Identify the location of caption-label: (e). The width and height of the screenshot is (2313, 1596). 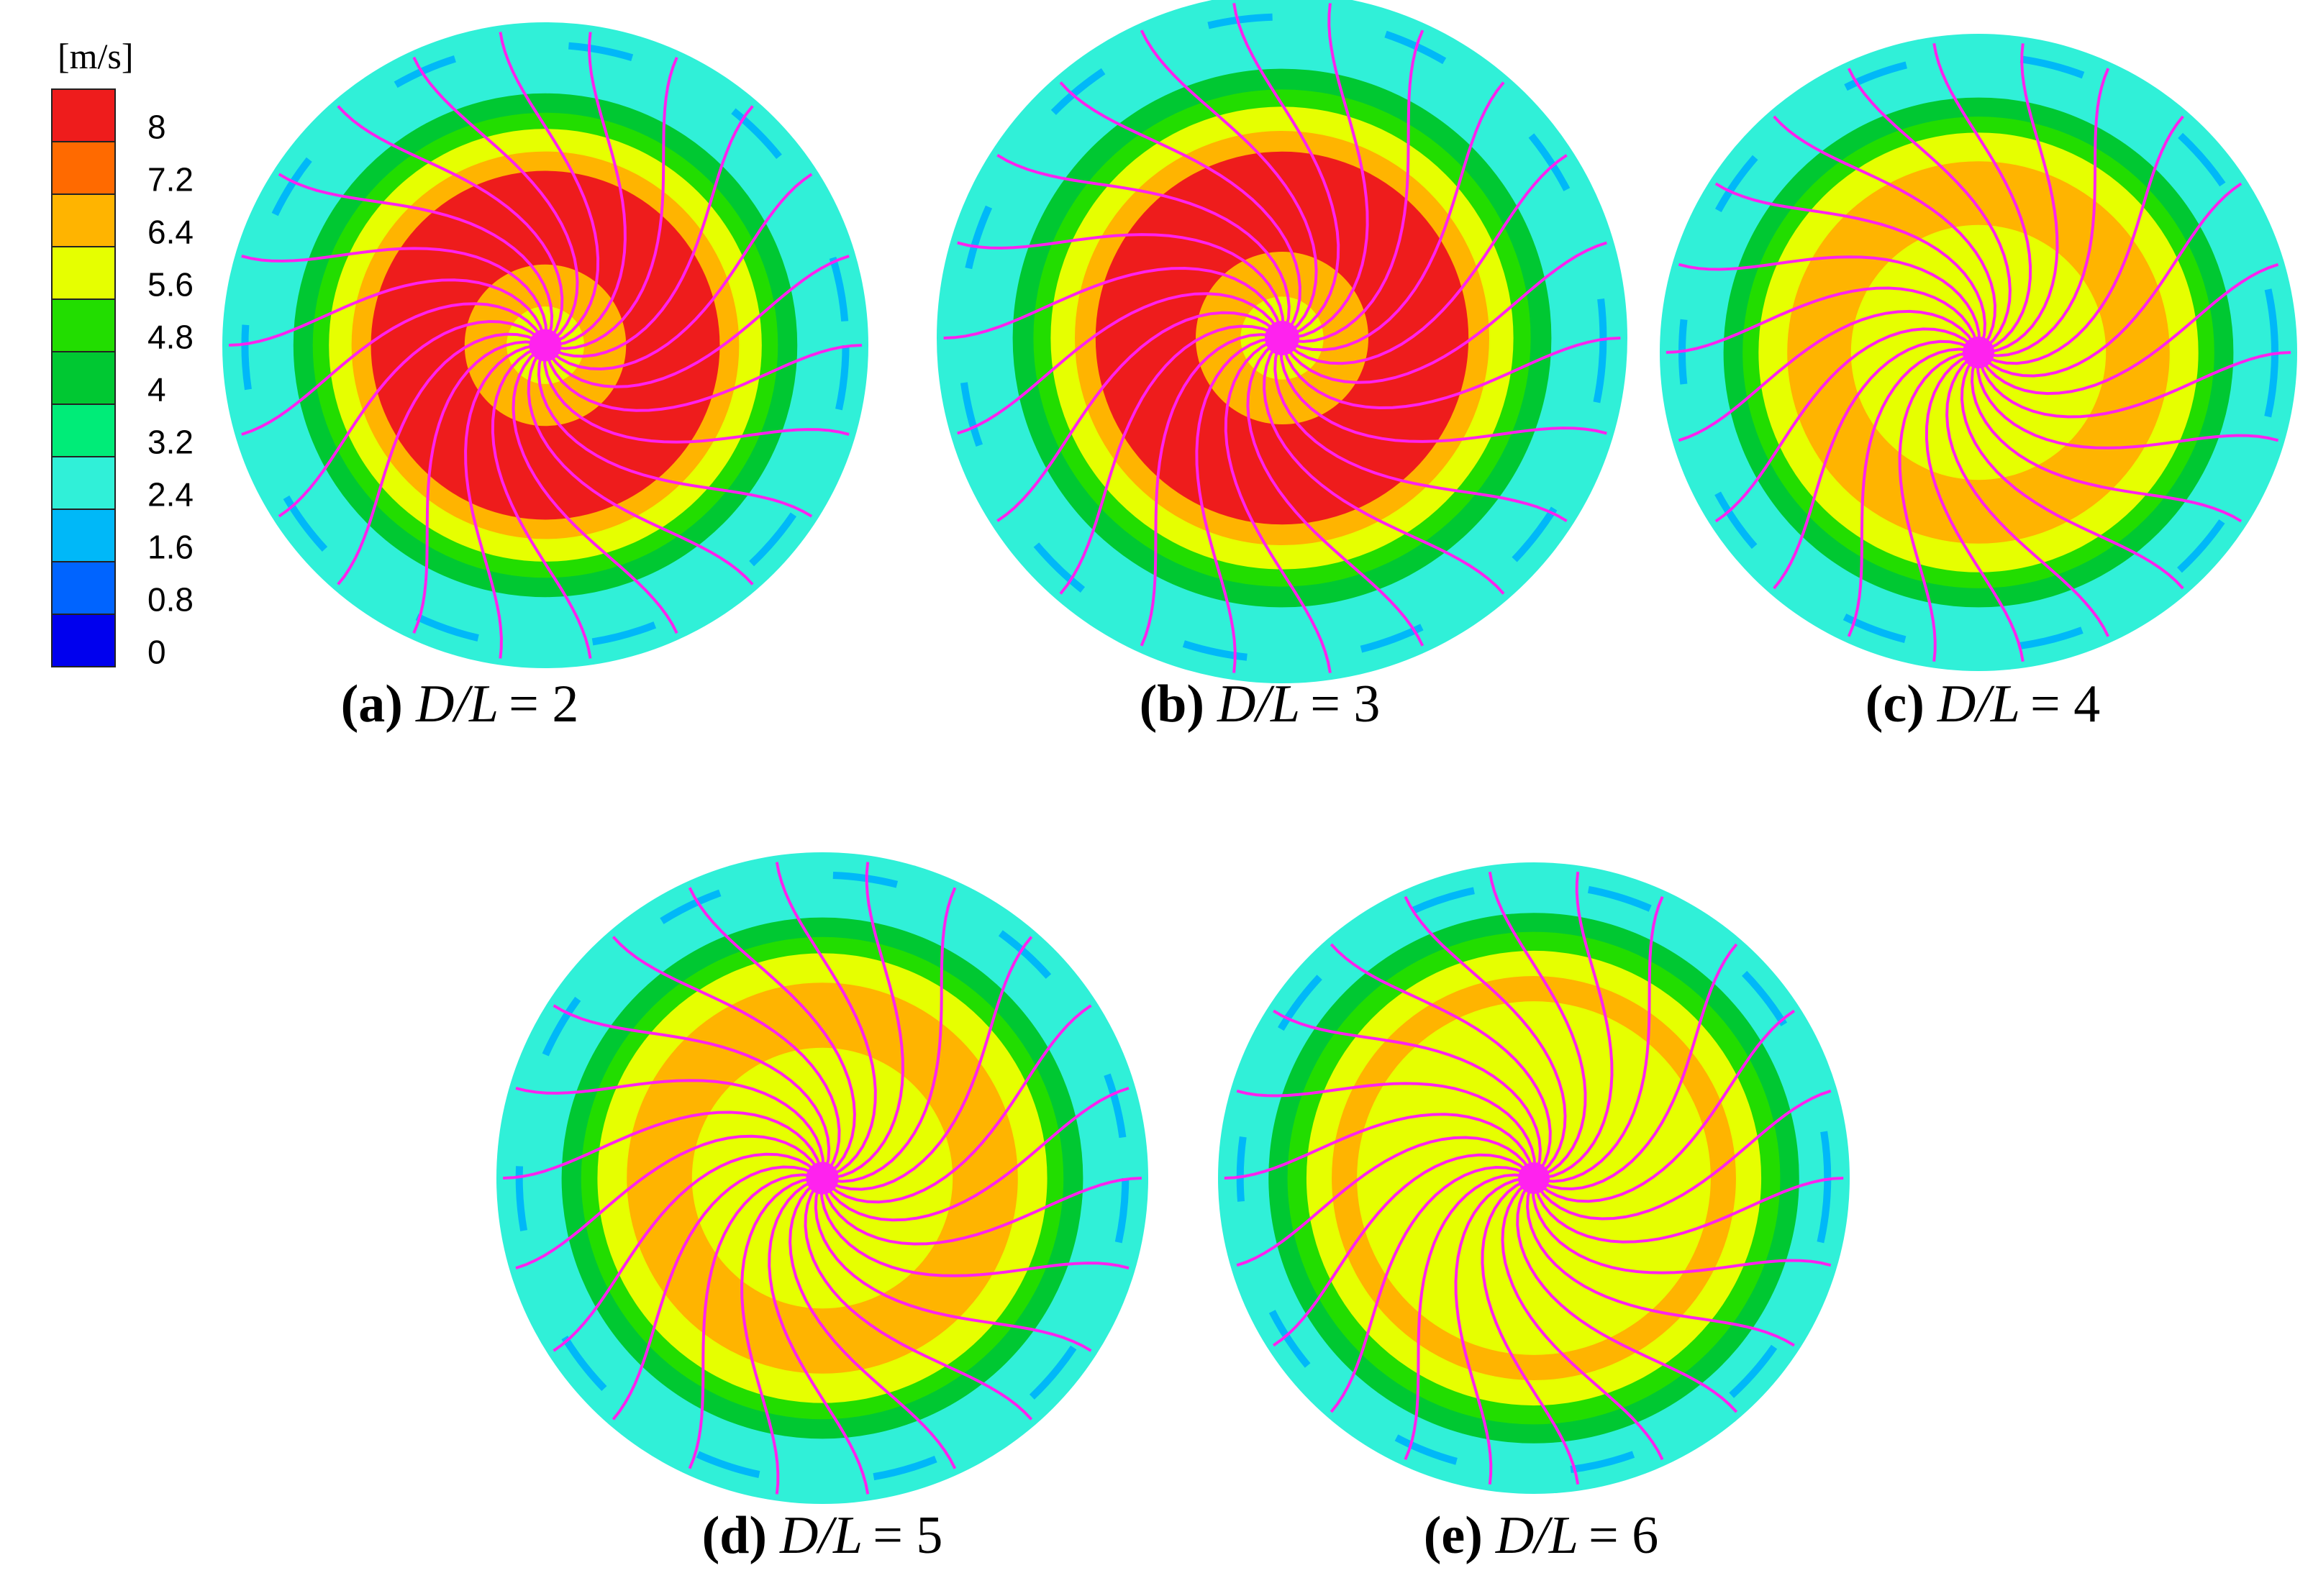
(1453, 1535).